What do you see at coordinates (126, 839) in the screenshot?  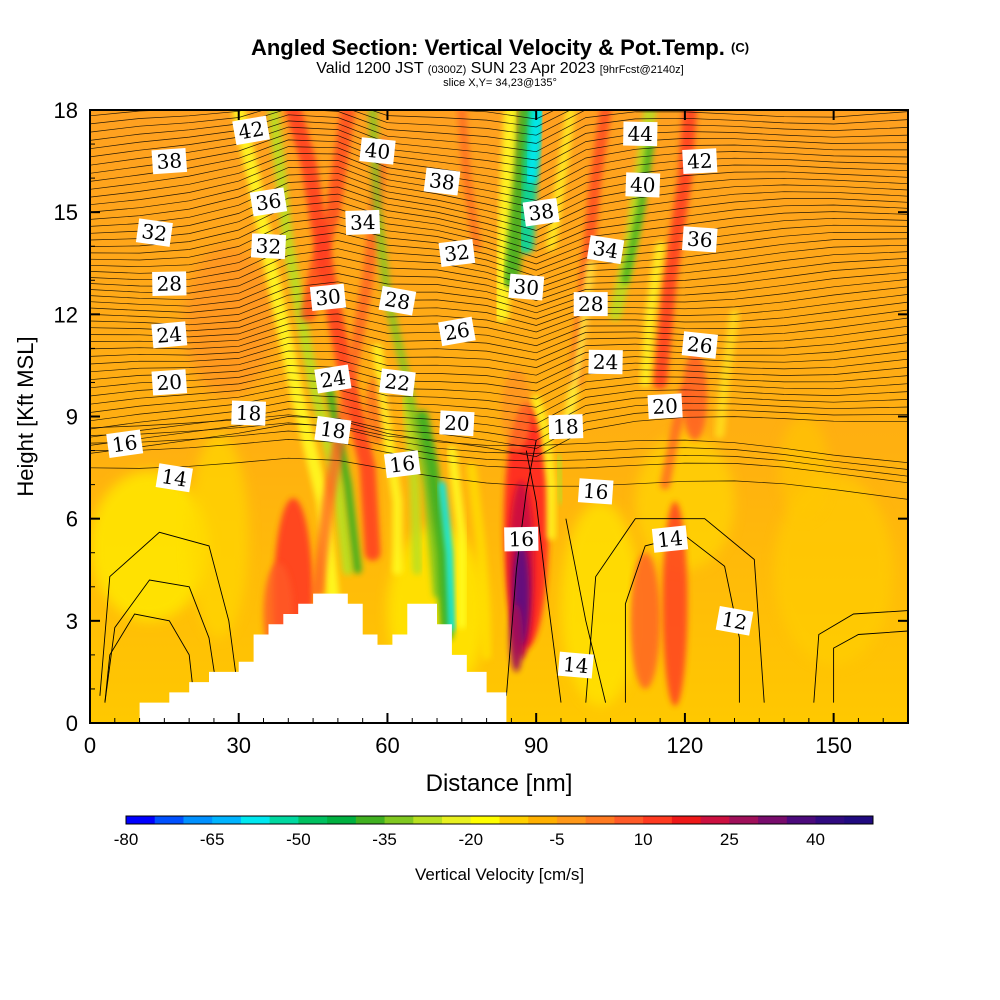 I see `colorbar-tick-label: -80` at bounding box center [126, 839].